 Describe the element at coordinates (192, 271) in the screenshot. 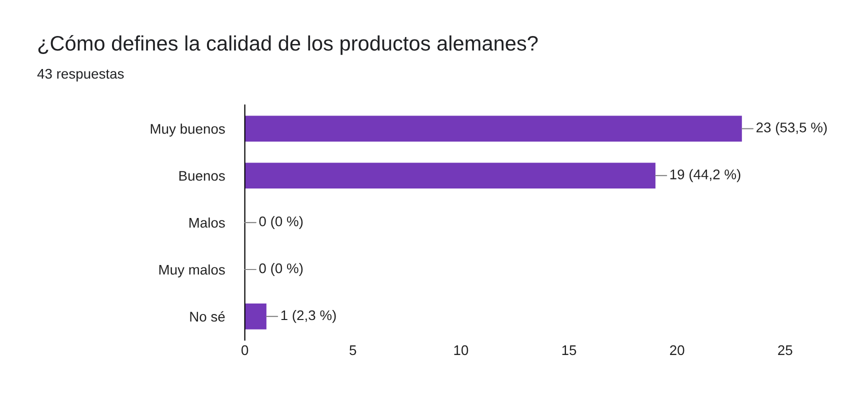

I see `y-tick-label: Muy malos` at that location.